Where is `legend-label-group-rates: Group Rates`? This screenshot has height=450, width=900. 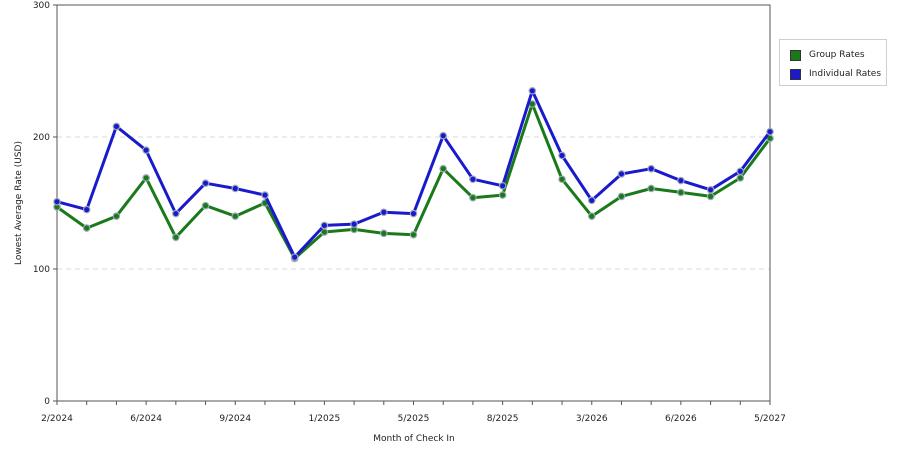
legend-label-group-rates: Group Rates is located at coordinates (837, 55).